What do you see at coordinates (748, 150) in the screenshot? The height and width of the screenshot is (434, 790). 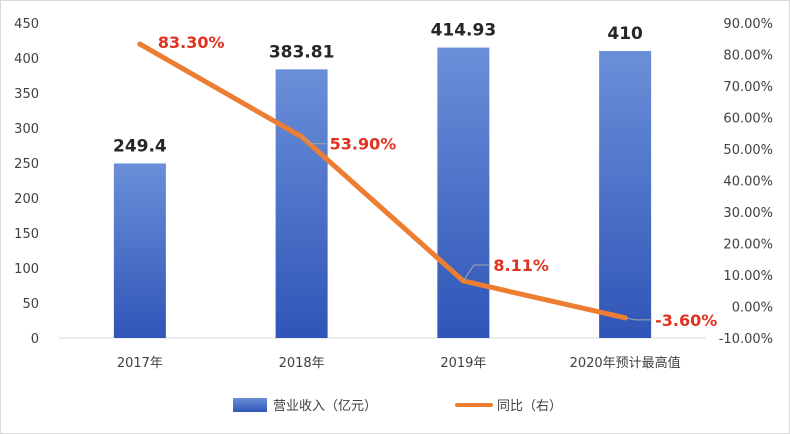 I see `right-axis-tick-label: 50.00%` at bounding box center [748, 150].